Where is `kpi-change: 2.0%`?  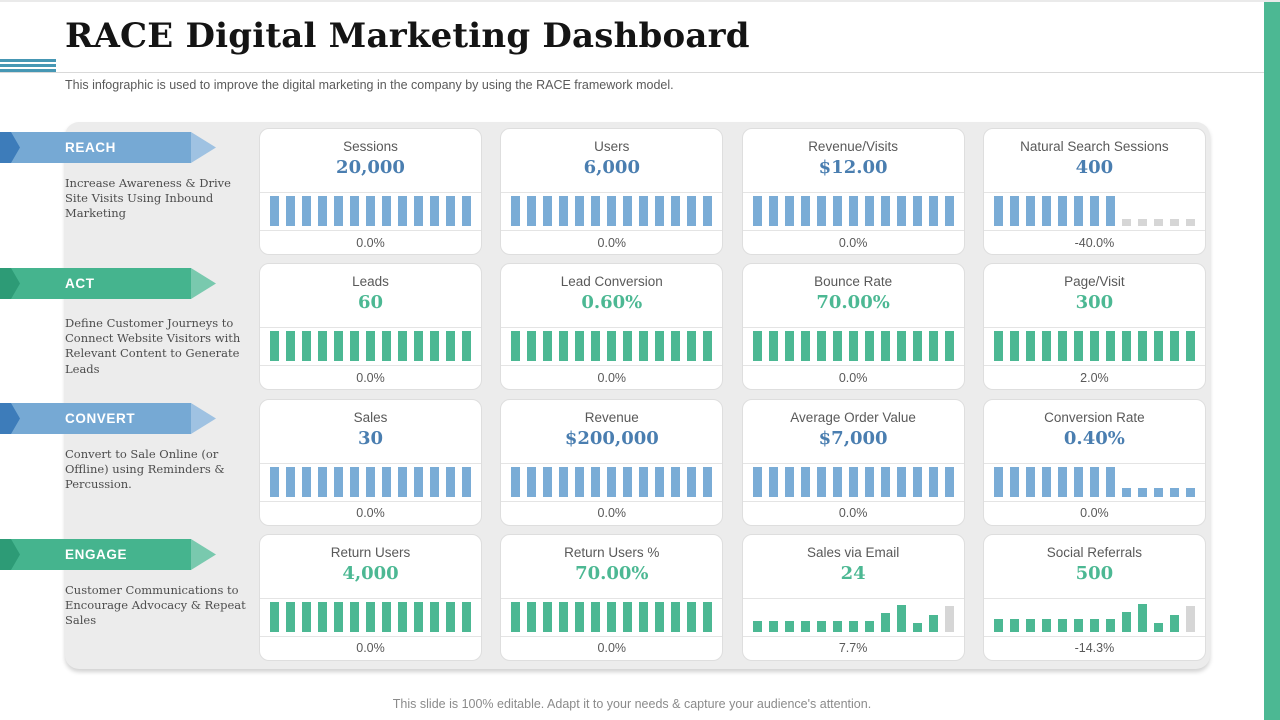
kpi-change: 2.0% is located at coordinates (1094, 377).